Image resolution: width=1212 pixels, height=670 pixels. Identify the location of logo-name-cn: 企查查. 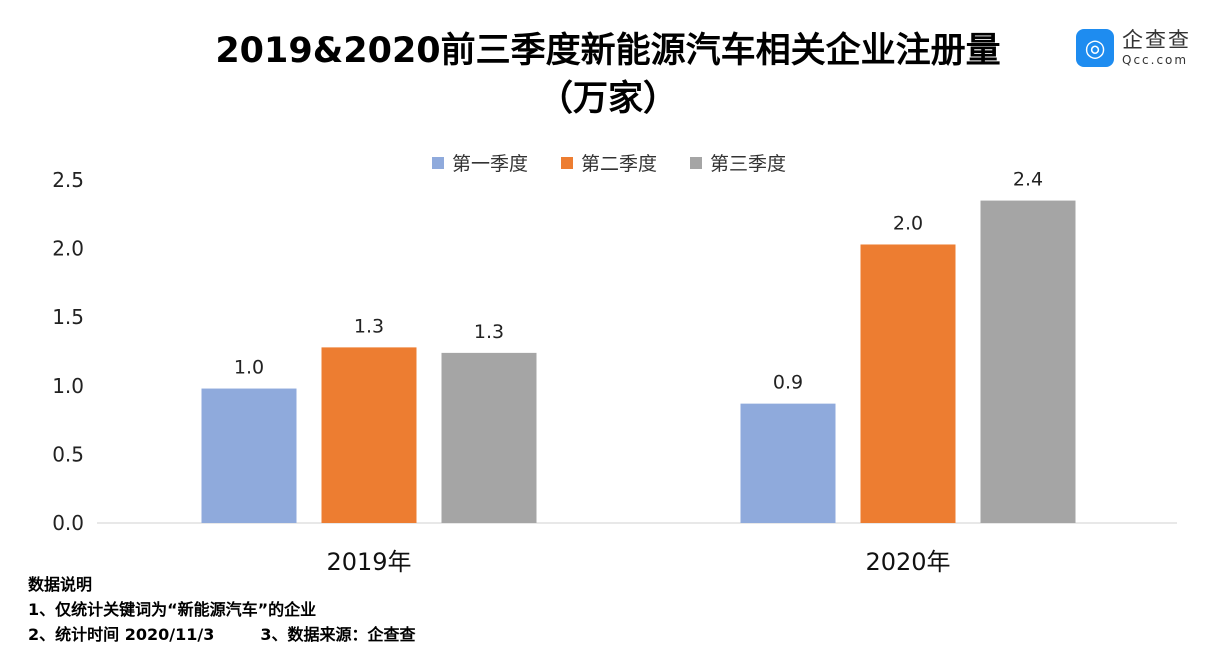
(1156, 40).